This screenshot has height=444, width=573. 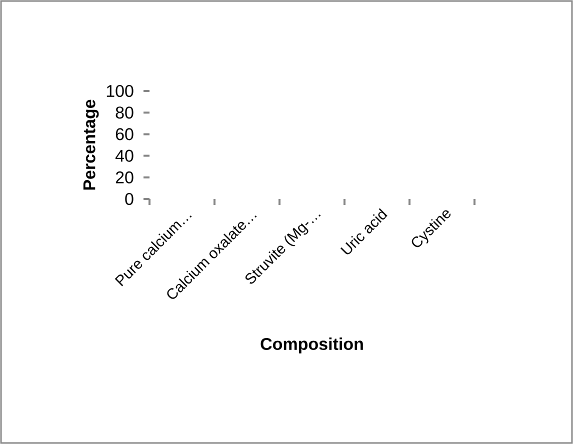 I want to click on y-tick-label: 60, so click(x=125, y=134).